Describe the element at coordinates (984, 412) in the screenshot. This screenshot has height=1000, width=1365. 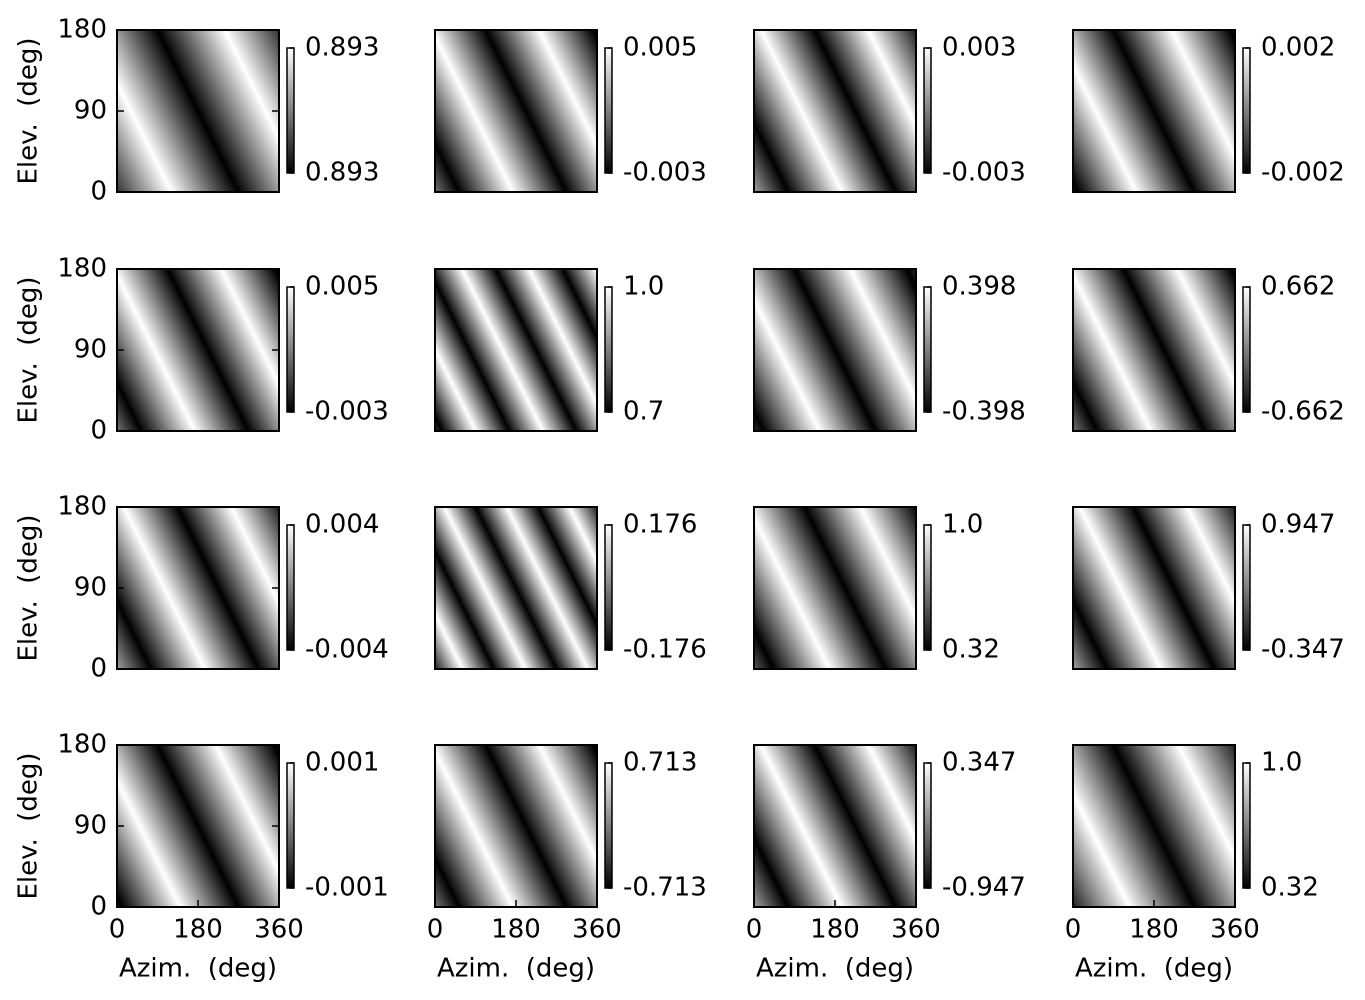
I see `colorbar-tick-label: -0.398` at that location.